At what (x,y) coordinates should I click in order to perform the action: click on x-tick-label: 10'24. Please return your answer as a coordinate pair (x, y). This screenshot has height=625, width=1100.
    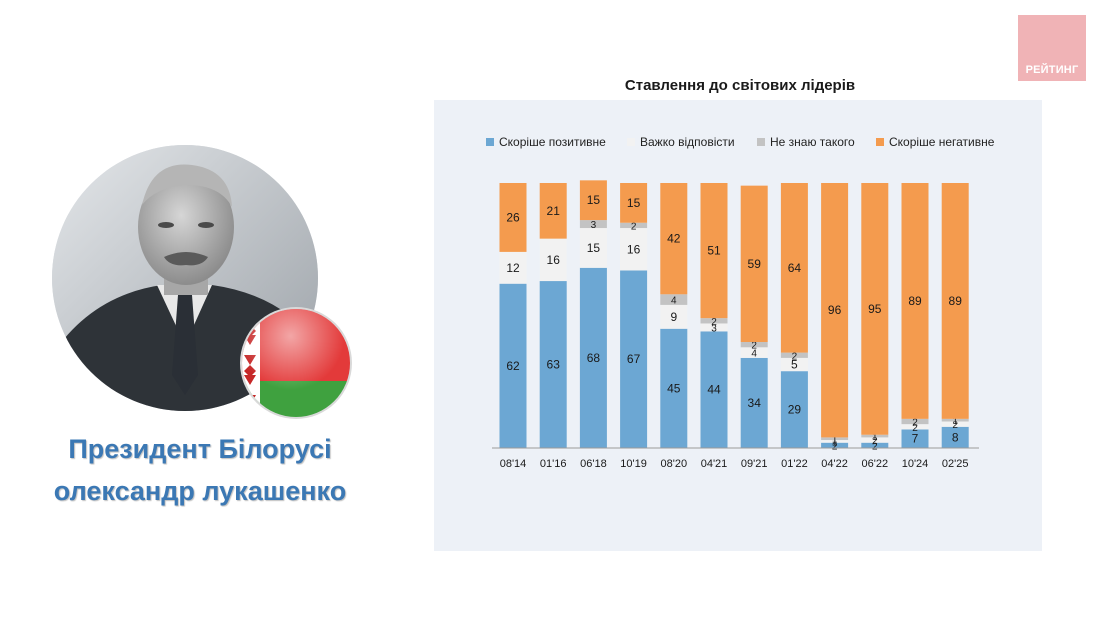
    Looking at the image, I should click on (915, 464).